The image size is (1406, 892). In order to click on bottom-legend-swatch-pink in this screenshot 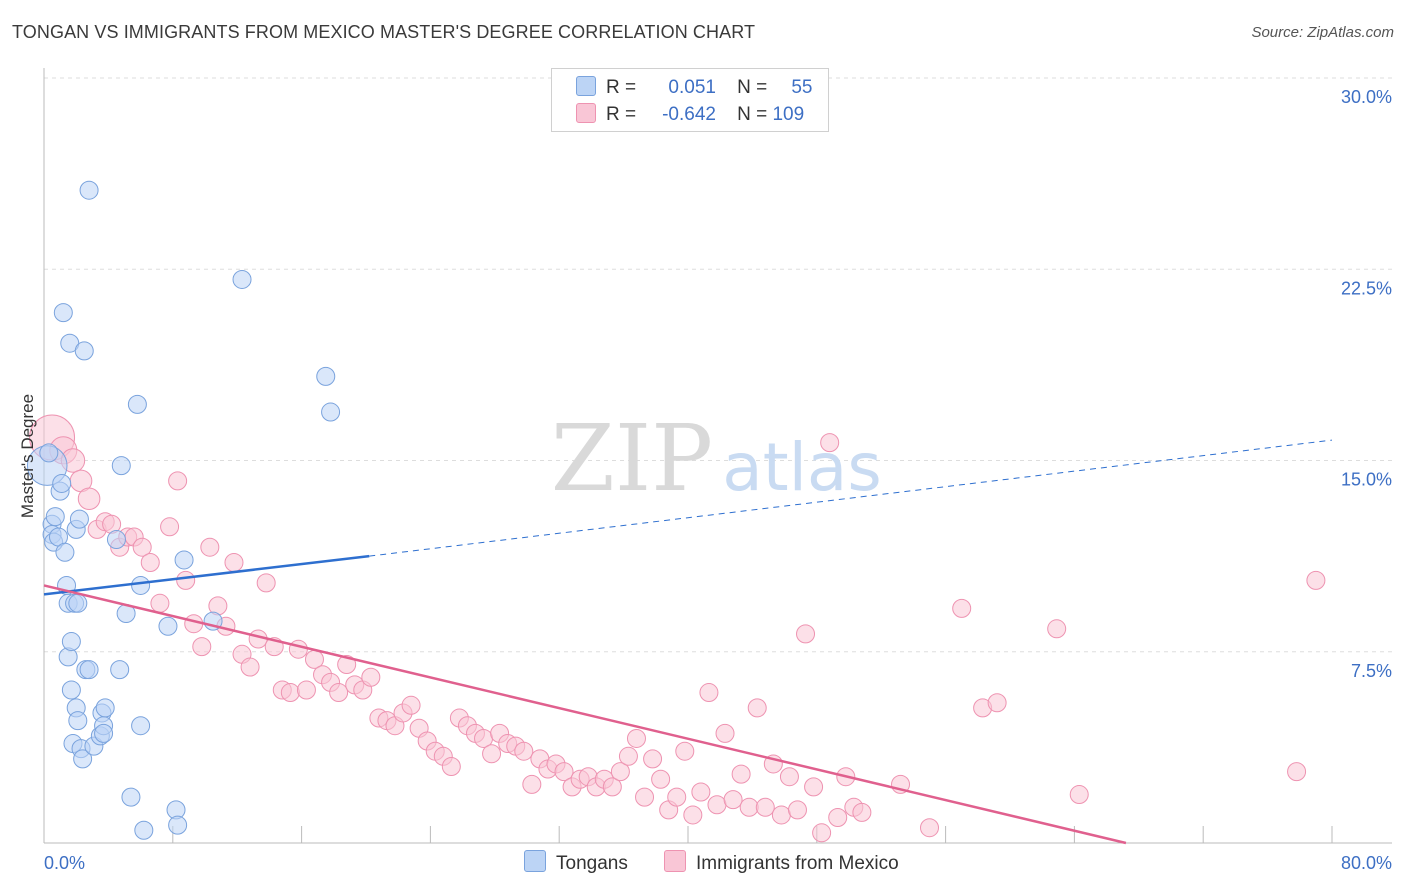, I will do `click(675, 861)`.